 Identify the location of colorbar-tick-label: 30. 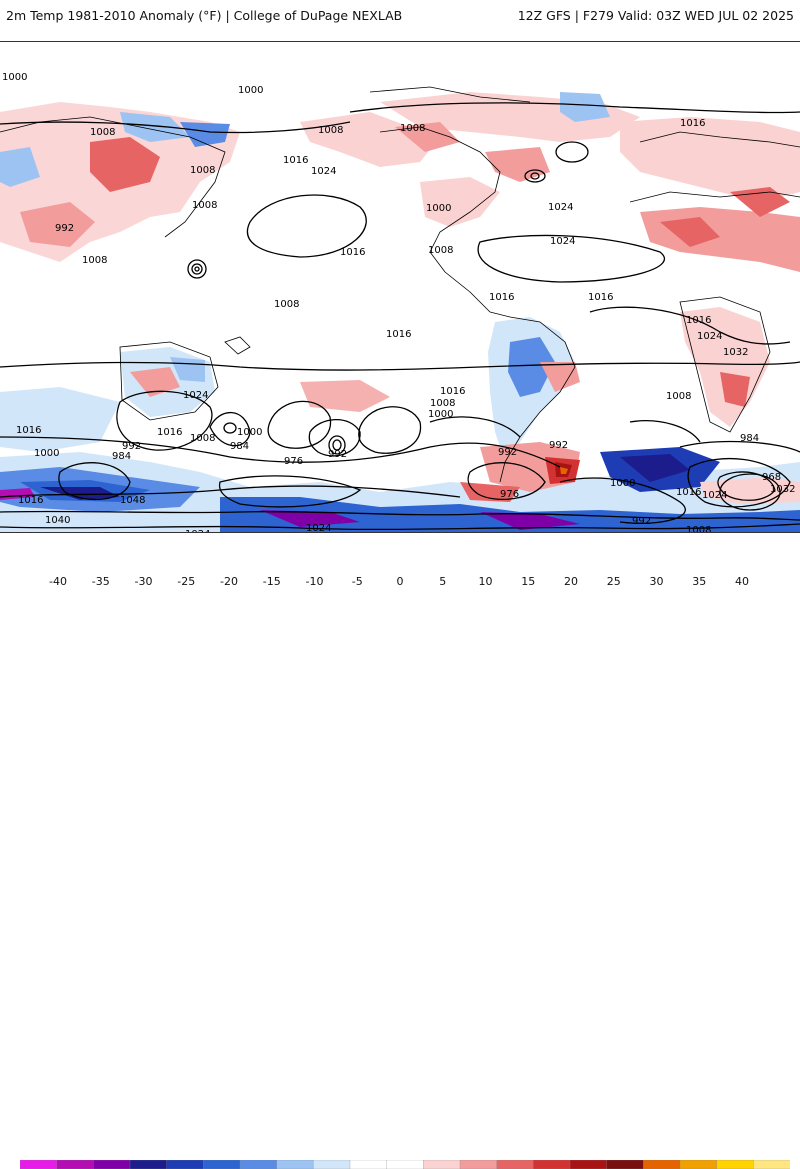
(656, 581).